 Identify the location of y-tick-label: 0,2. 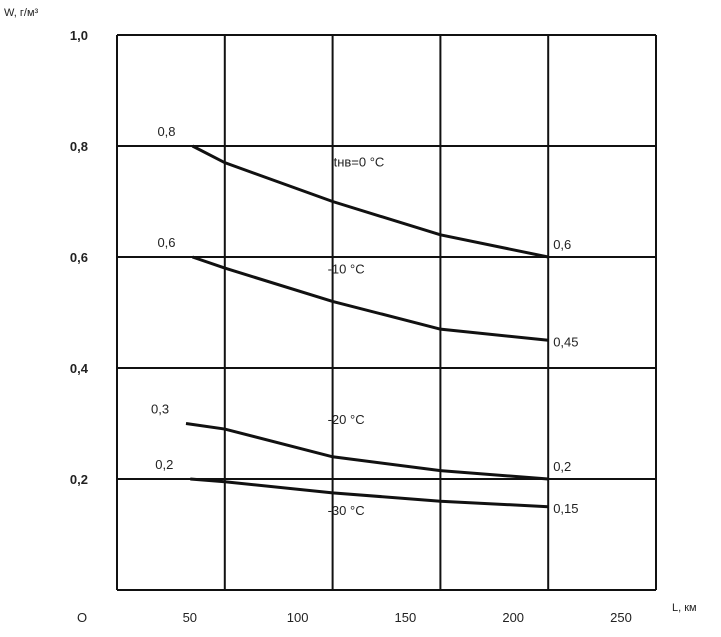
(79, 479).